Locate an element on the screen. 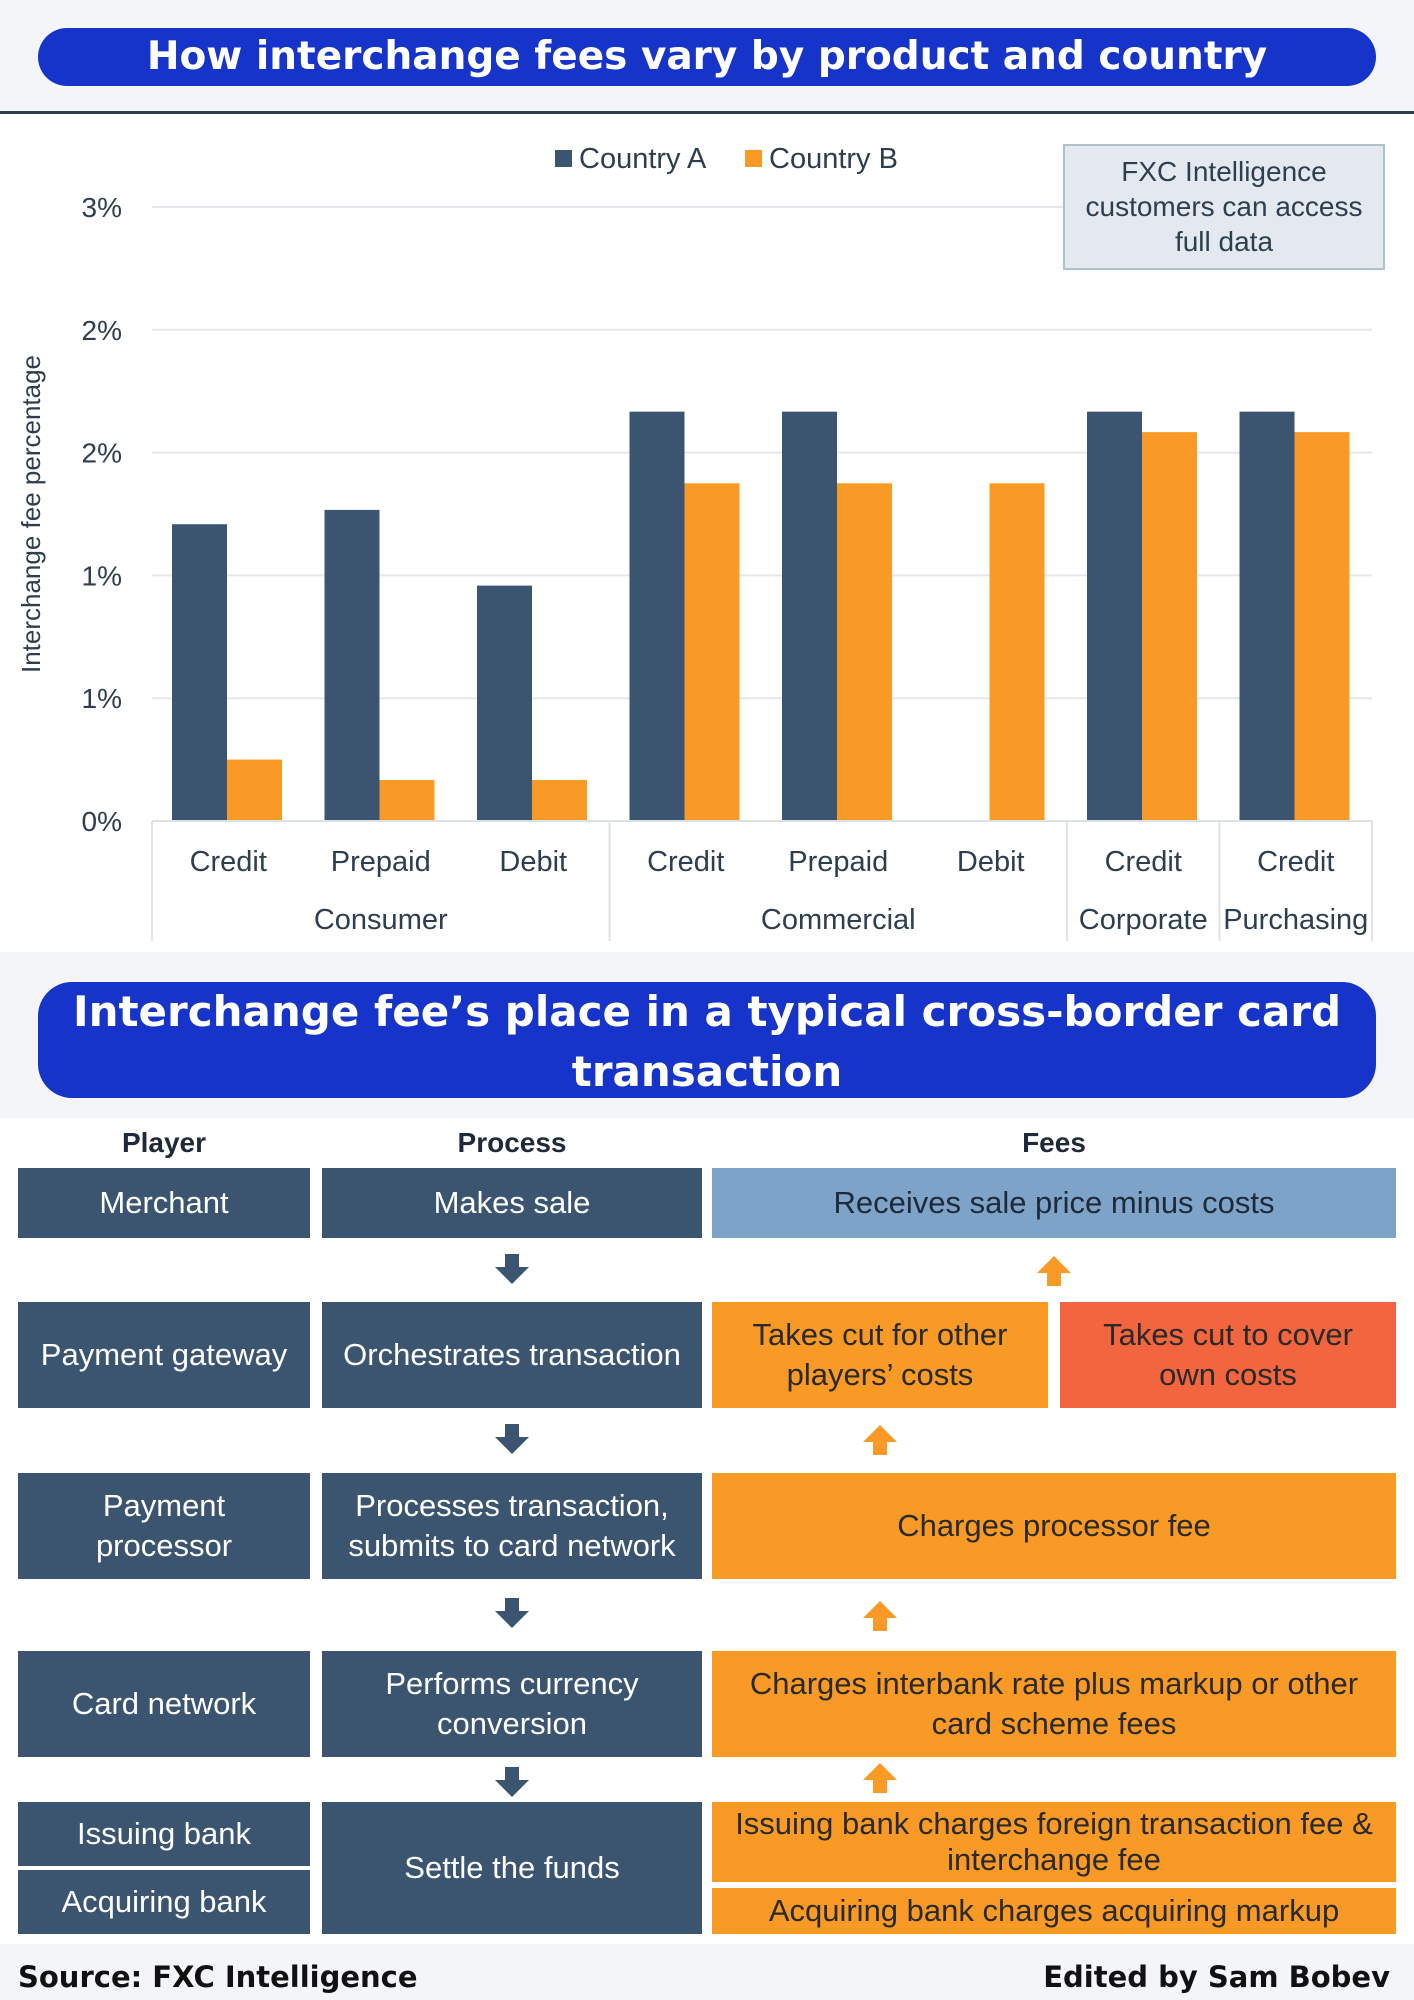 Image resolution: width=1414 pixels, height=2000 pixels. player-column-header: Player is located at coordinates (164, 1142).